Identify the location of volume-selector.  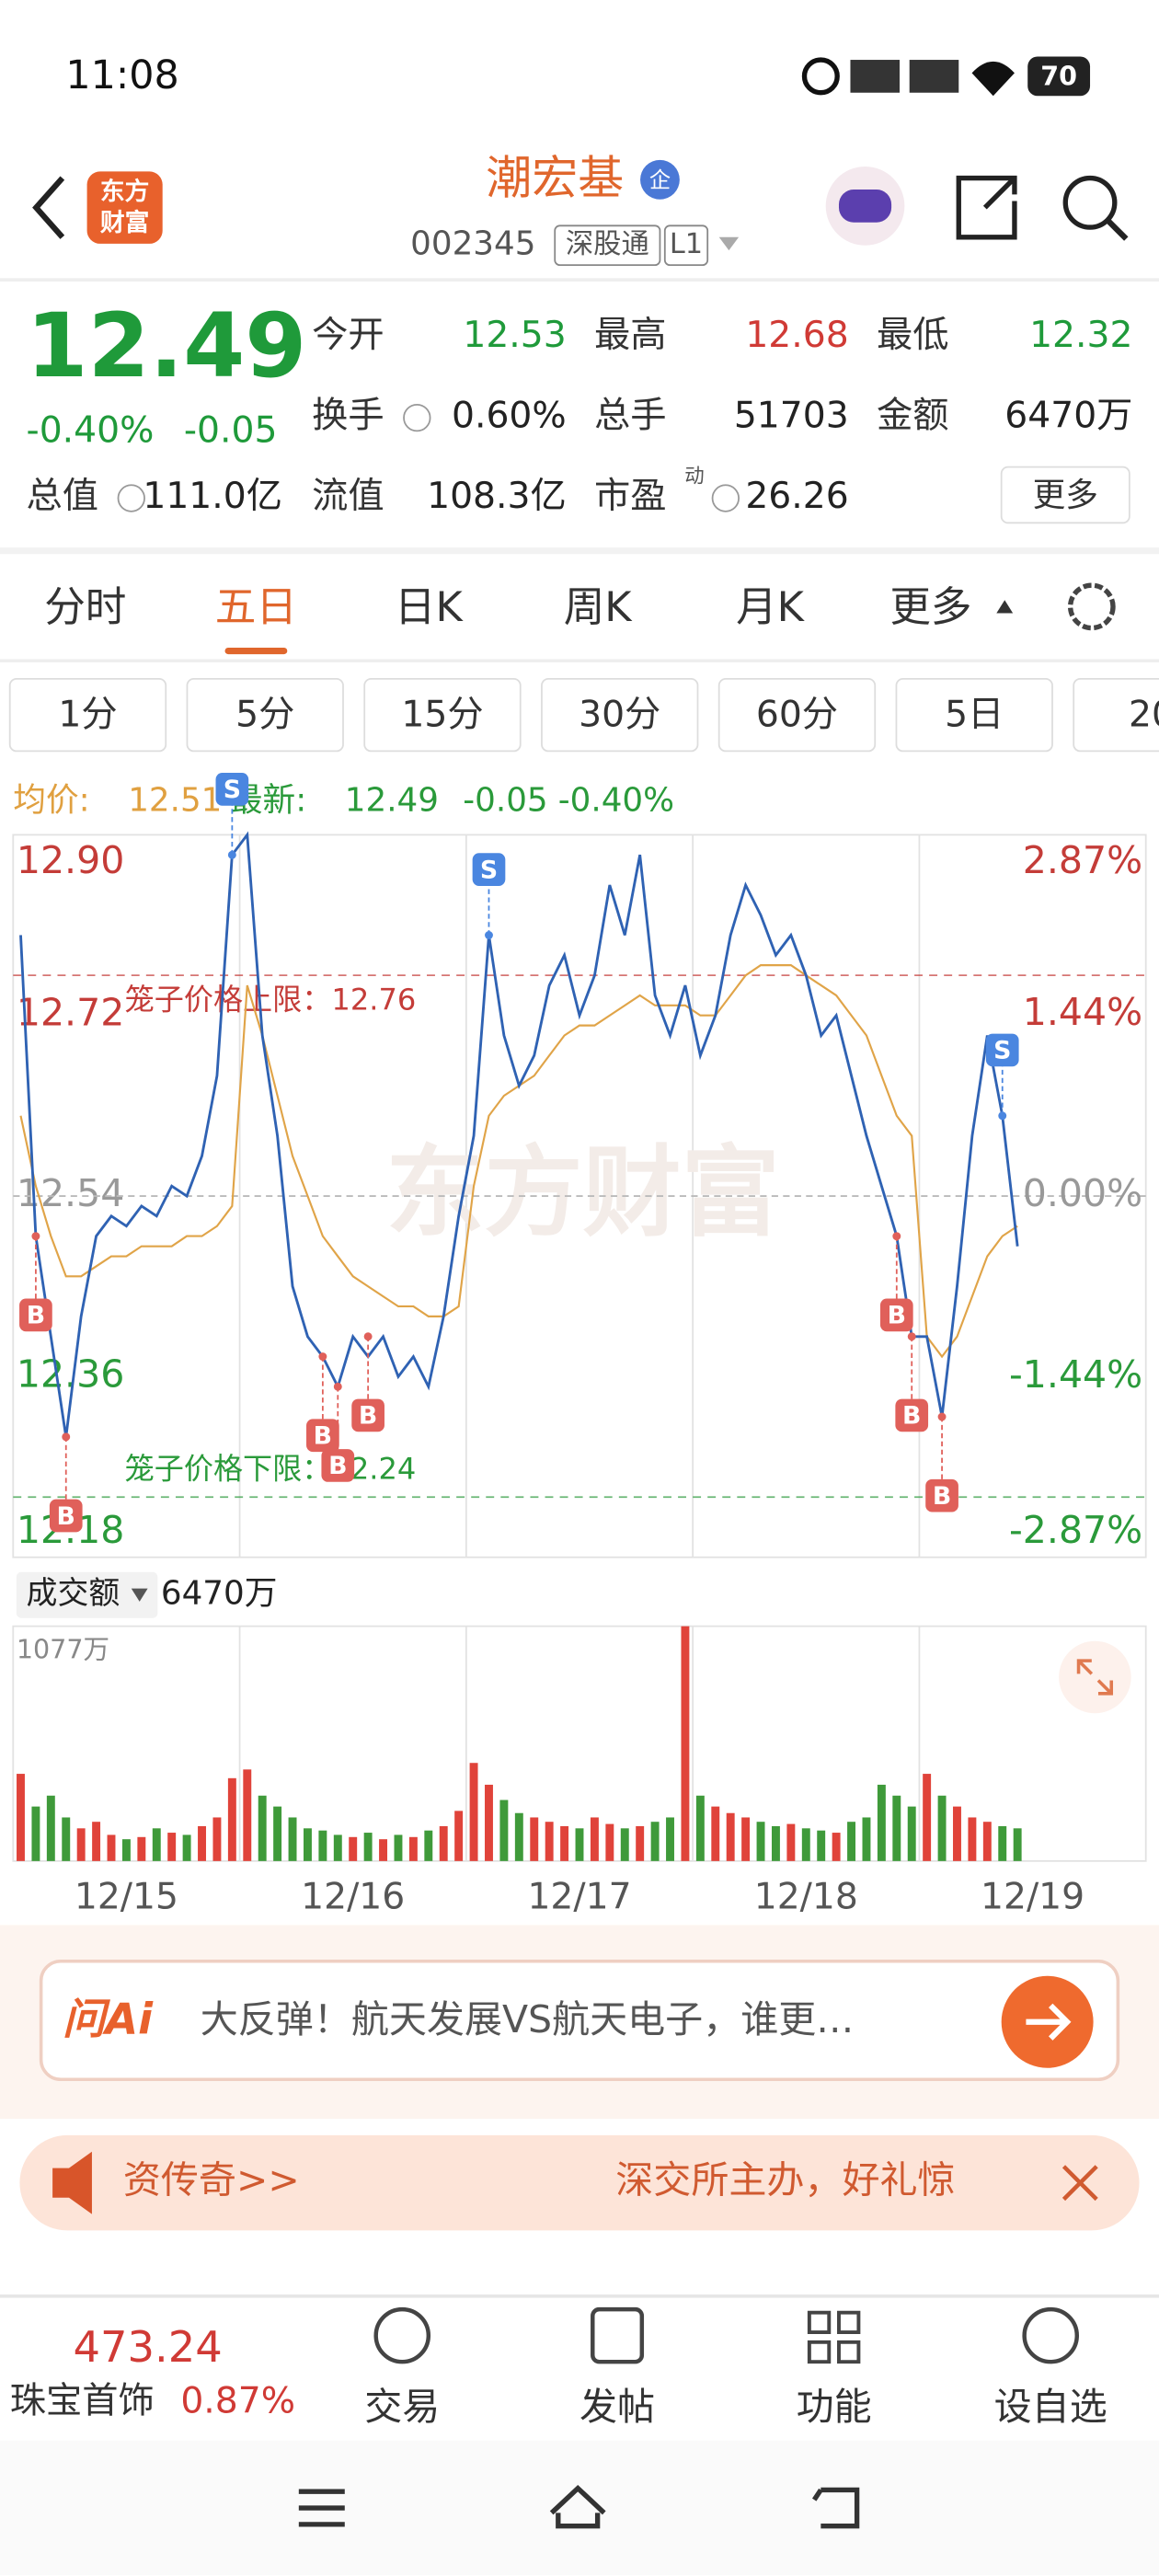
(87, 1594).